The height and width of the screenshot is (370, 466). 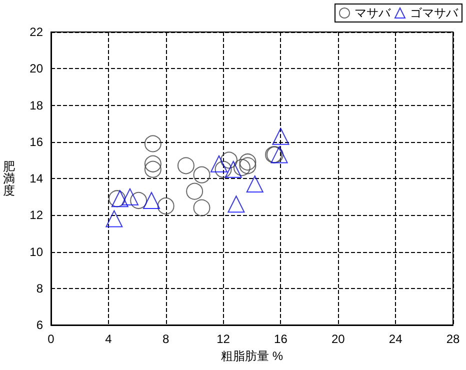 What do you see at coordinates (338, 339) in the screenshot?
I see `x-tick-label: 20` at bounding box center [338, 339].